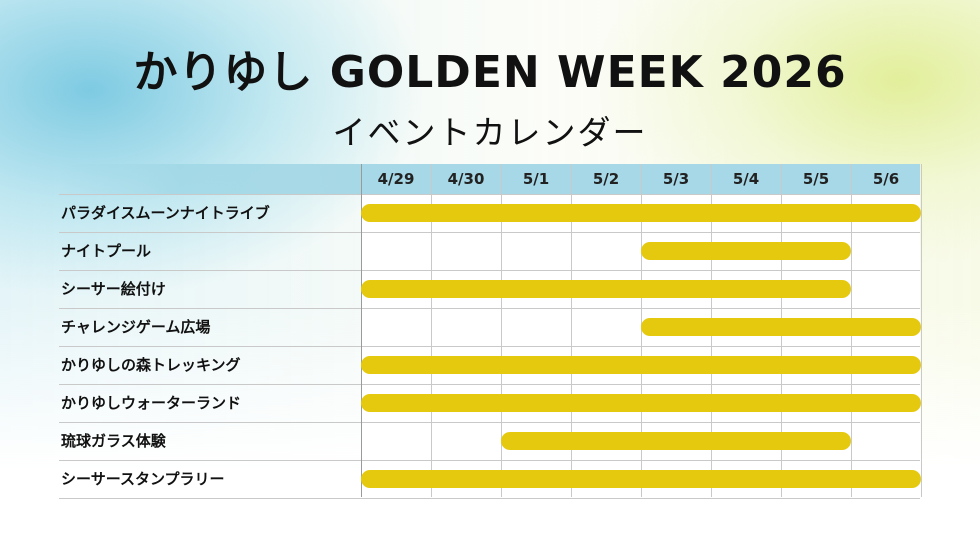 This screenshot has height=551, width=980. I want to click on event-label: かりゆしウォーターランド, so click(151, 403).